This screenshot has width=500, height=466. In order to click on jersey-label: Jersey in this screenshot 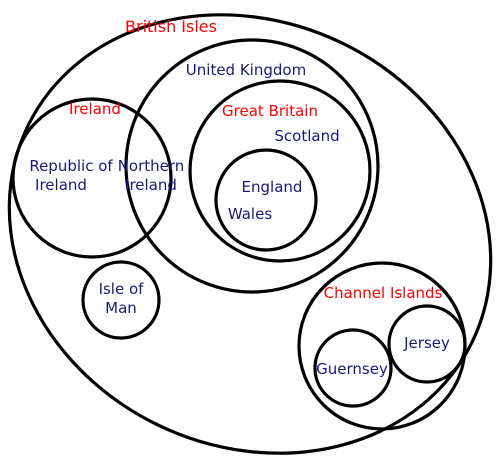, I will do `click(426, 343)`.